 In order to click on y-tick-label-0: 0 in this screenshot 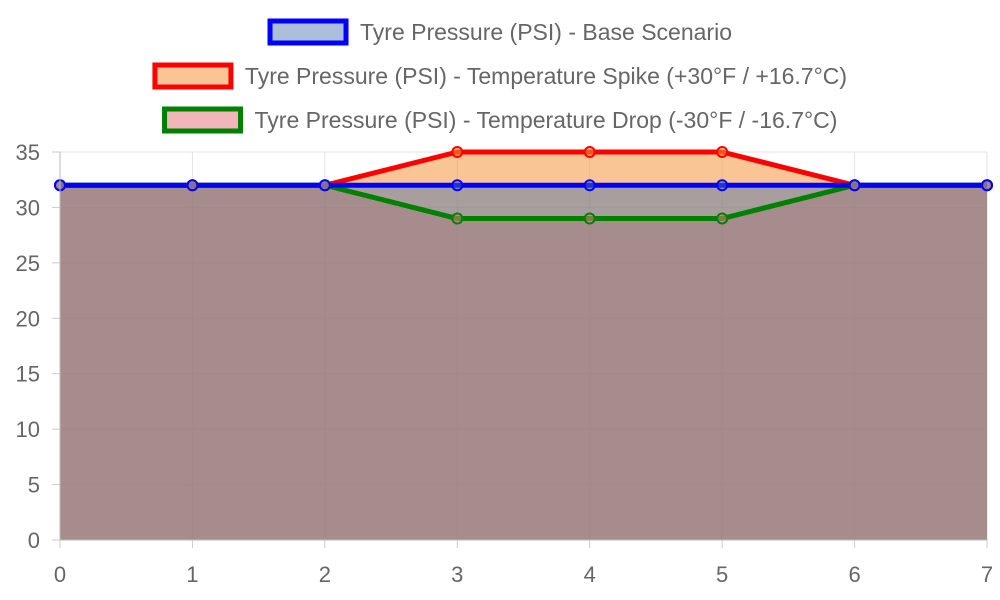, I will do `click(34, 540)`.